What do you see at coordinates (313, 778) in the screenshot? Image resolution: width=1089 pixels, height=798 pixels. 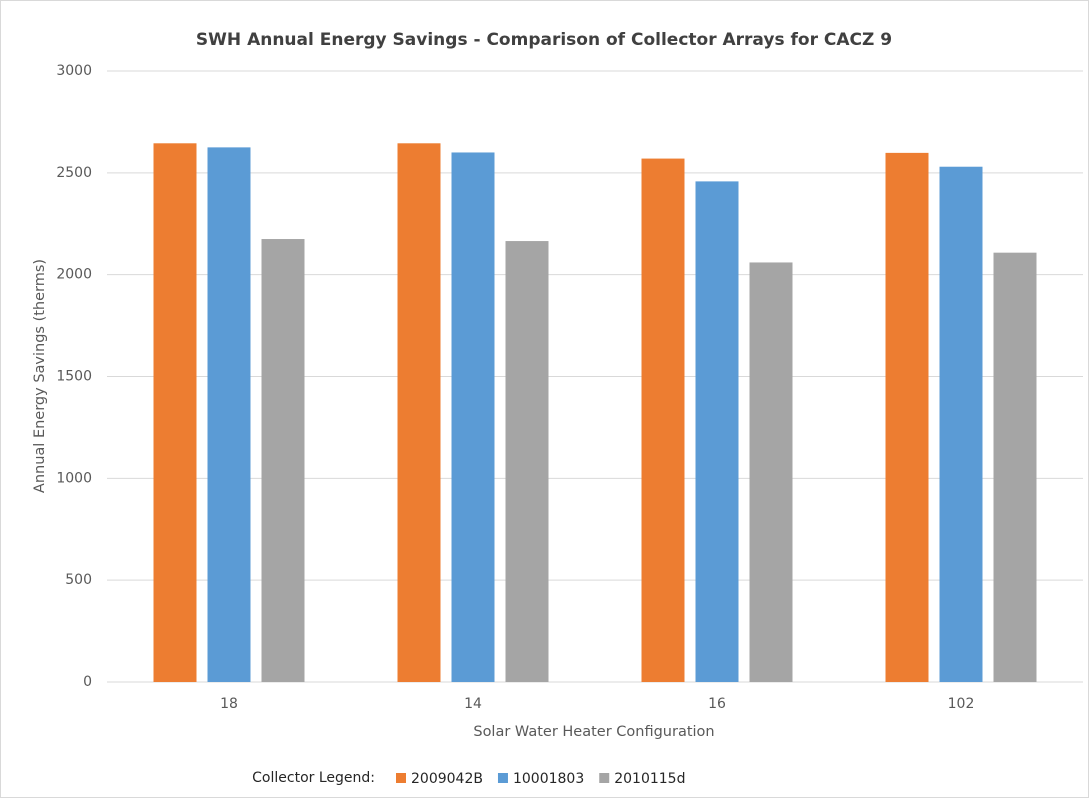 I see `legend-title: Collector Legend:` at bounding box center [313, 778].